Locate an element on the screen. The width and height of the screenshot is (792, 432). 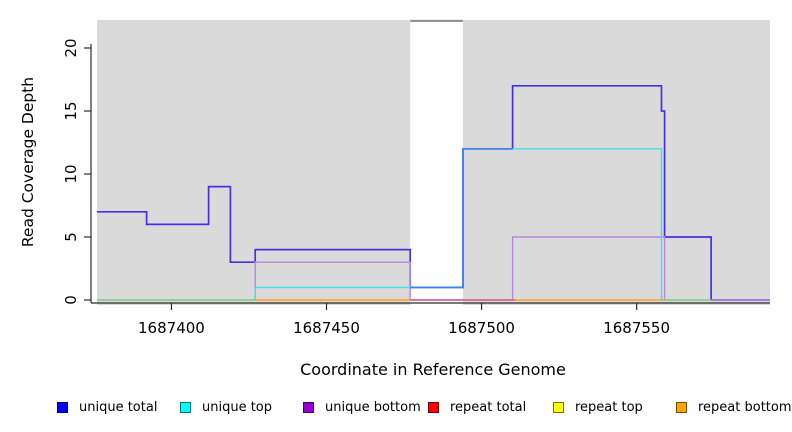
y-tick-label: 5 is located at coordinates (71, 237).